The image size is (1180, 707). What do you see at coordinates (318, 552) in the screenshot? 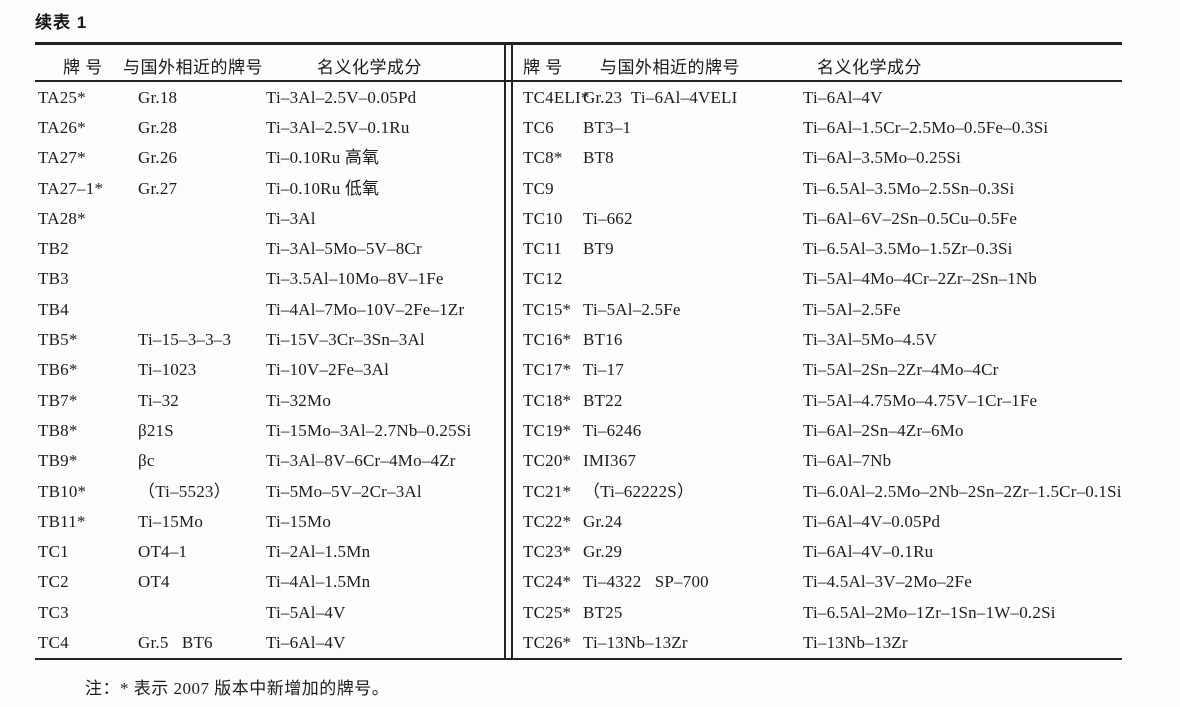
I see `composition-cell: Ti–2Al–1.5Mn` at bounding box center [318, 552].